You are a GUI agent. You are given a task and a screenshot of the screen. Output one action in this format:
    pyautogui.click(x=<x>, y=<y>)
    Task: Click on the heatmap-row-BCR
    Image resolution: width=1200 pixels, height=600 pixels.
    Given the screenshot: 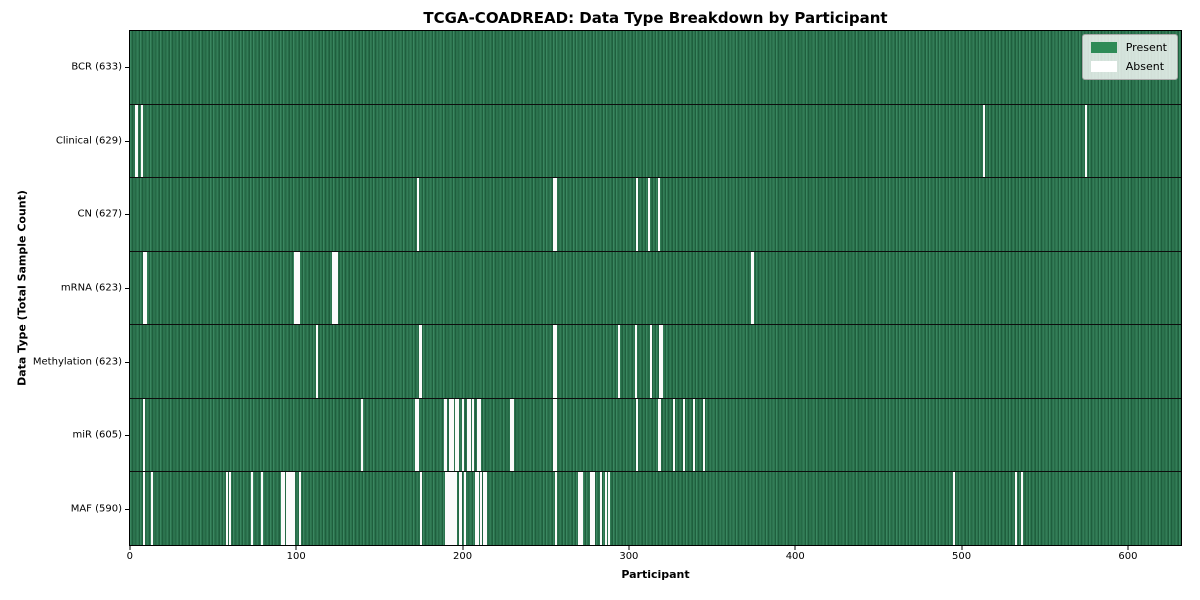 What is the action you would take?
    pyautogui.click(x=655, y=67)
    